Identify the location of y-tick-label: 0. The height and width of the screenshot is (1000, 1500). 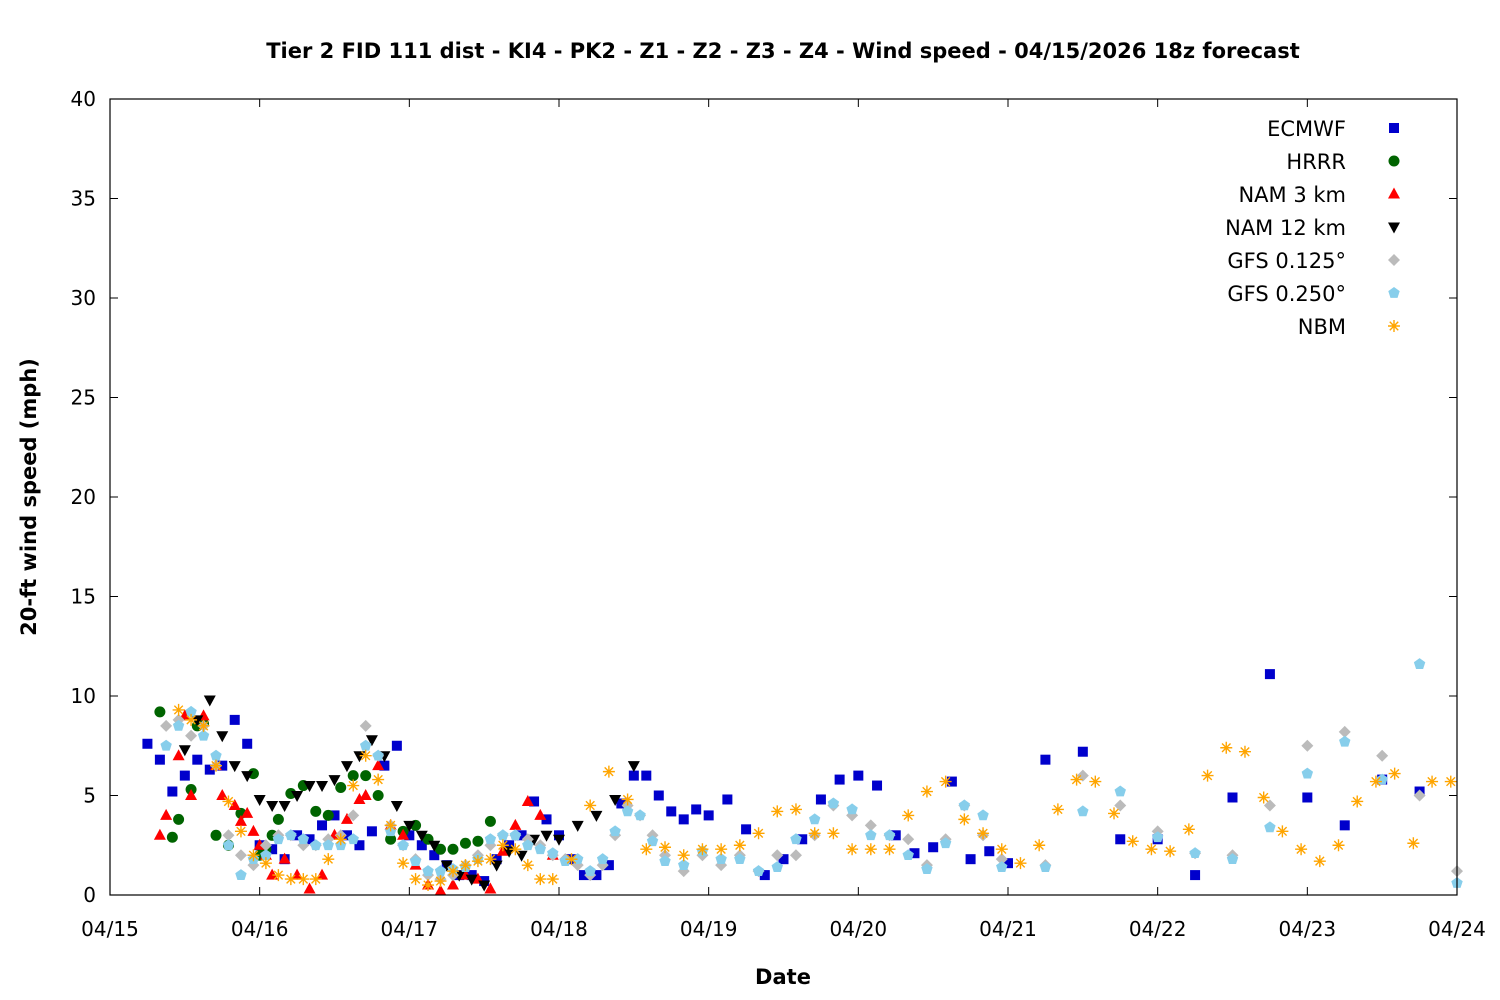
(89, 895).